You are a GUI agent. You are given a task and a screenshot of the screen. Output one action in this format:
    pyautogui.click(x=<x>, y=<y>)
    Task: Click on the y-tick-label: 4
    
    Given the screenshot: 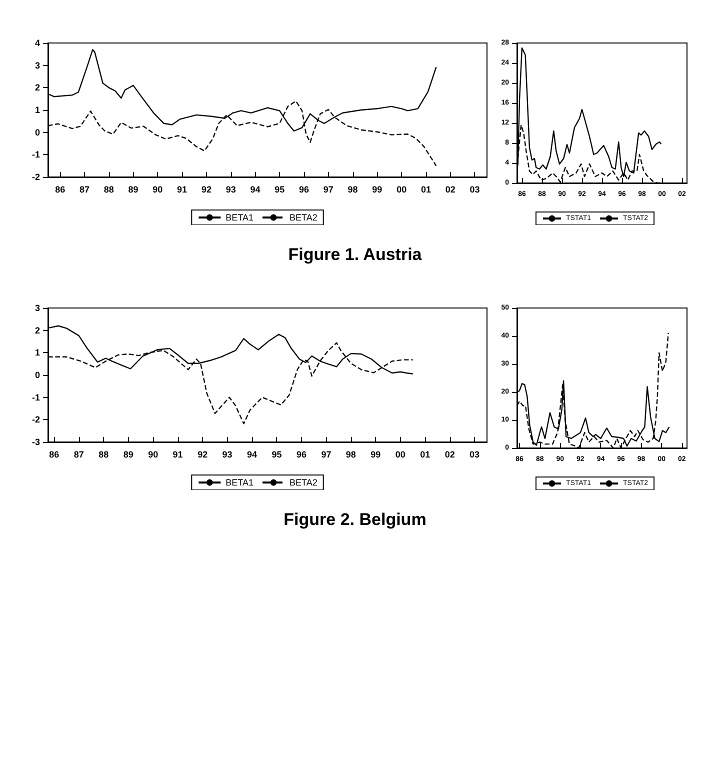 What is the action you would take?
    pyautogui.click(x=37, y=43)
    